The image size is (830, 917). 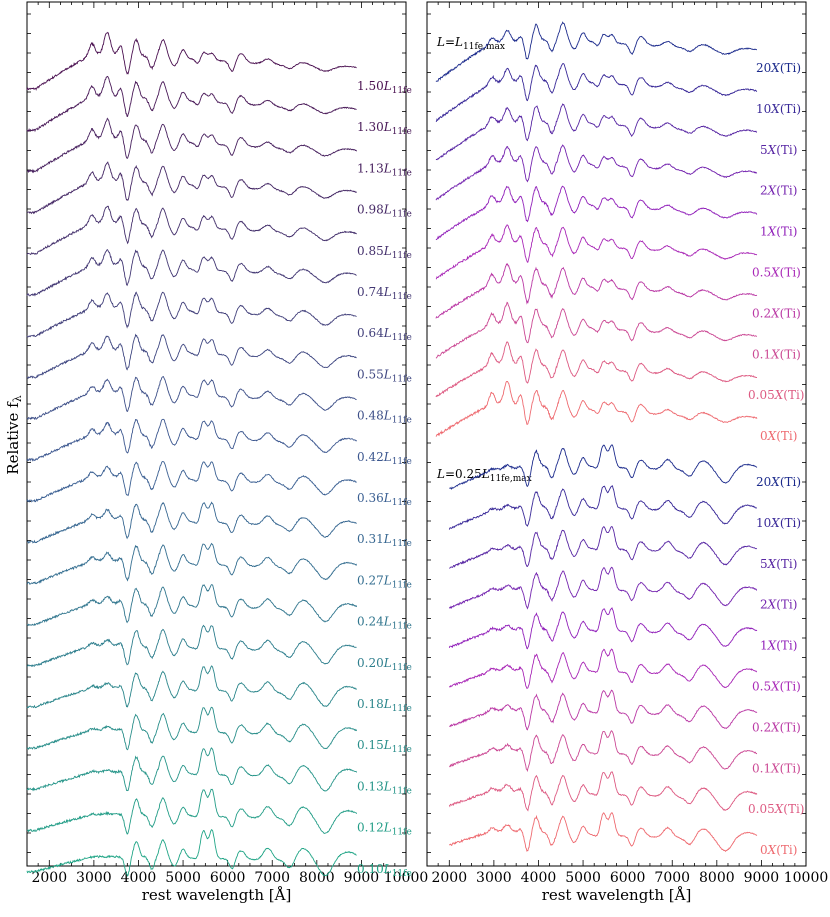 What do you see at coordinates (370, 457) in the screenshot?
I see `series-label-value: 0.42` at bounding box center [370, 457].